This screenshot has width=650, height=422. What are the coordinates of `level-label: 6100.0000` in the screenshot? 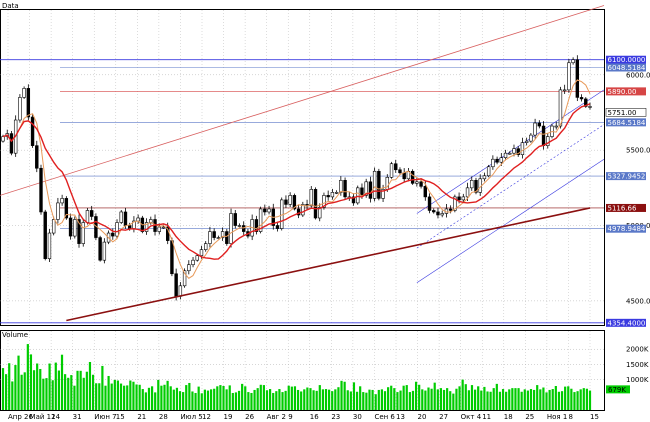 It's located at (626, 59).